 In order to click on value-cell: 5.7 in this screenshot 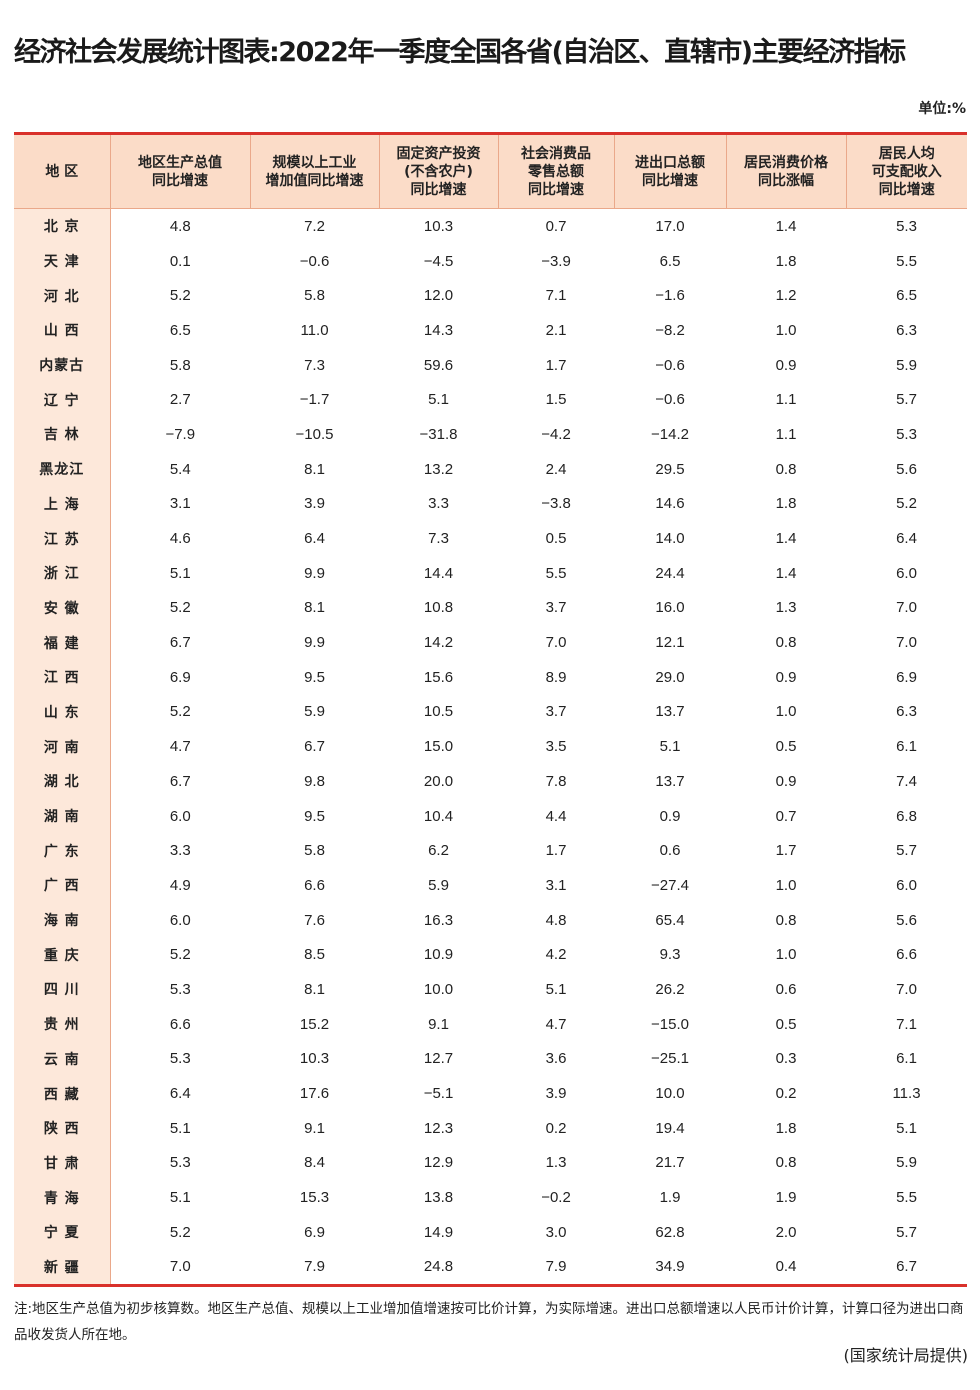, I will do `click(906, 400)`.